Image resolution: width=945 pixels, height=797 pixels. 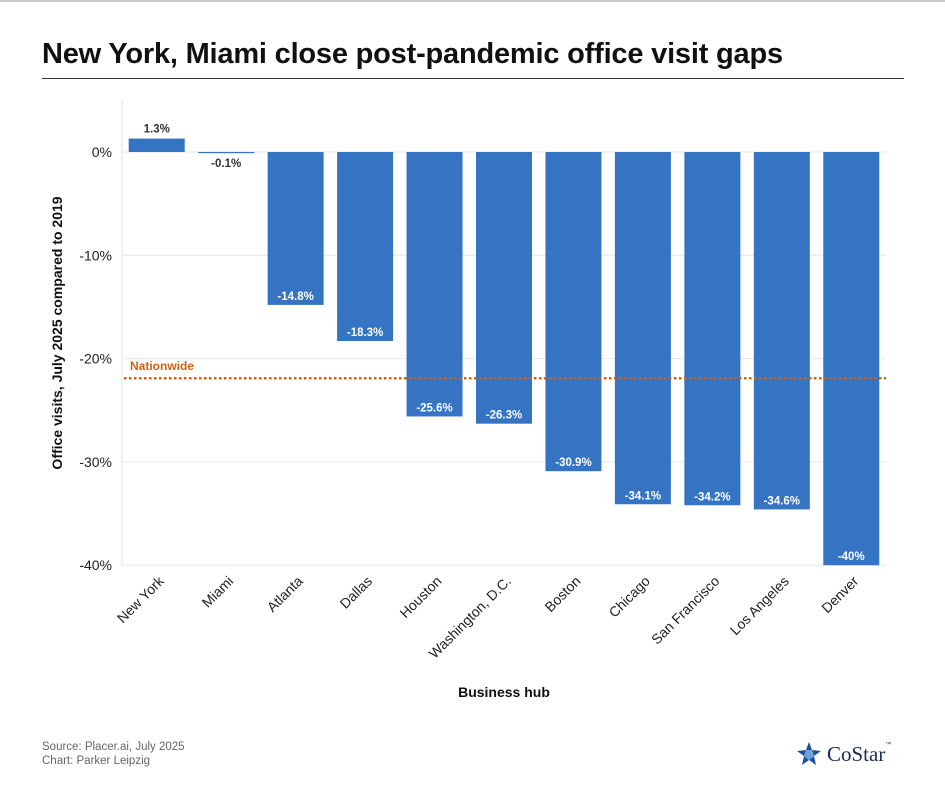 What do you see at coordinates (643, 496) in the screenshot?
I see `data-label: -34.1%` at bounding box center [643, 496].